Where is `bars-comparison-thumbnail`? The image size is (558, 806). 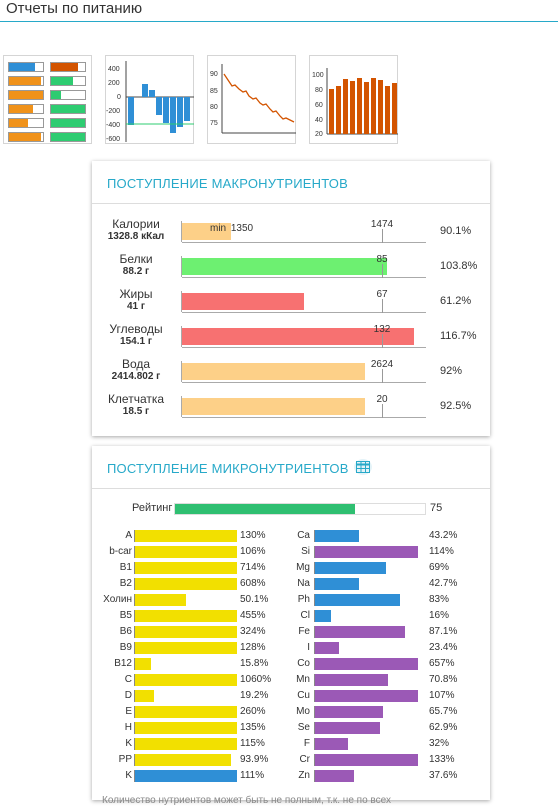 bars-comparison-thumbnail is located at coordinates (47, 99).